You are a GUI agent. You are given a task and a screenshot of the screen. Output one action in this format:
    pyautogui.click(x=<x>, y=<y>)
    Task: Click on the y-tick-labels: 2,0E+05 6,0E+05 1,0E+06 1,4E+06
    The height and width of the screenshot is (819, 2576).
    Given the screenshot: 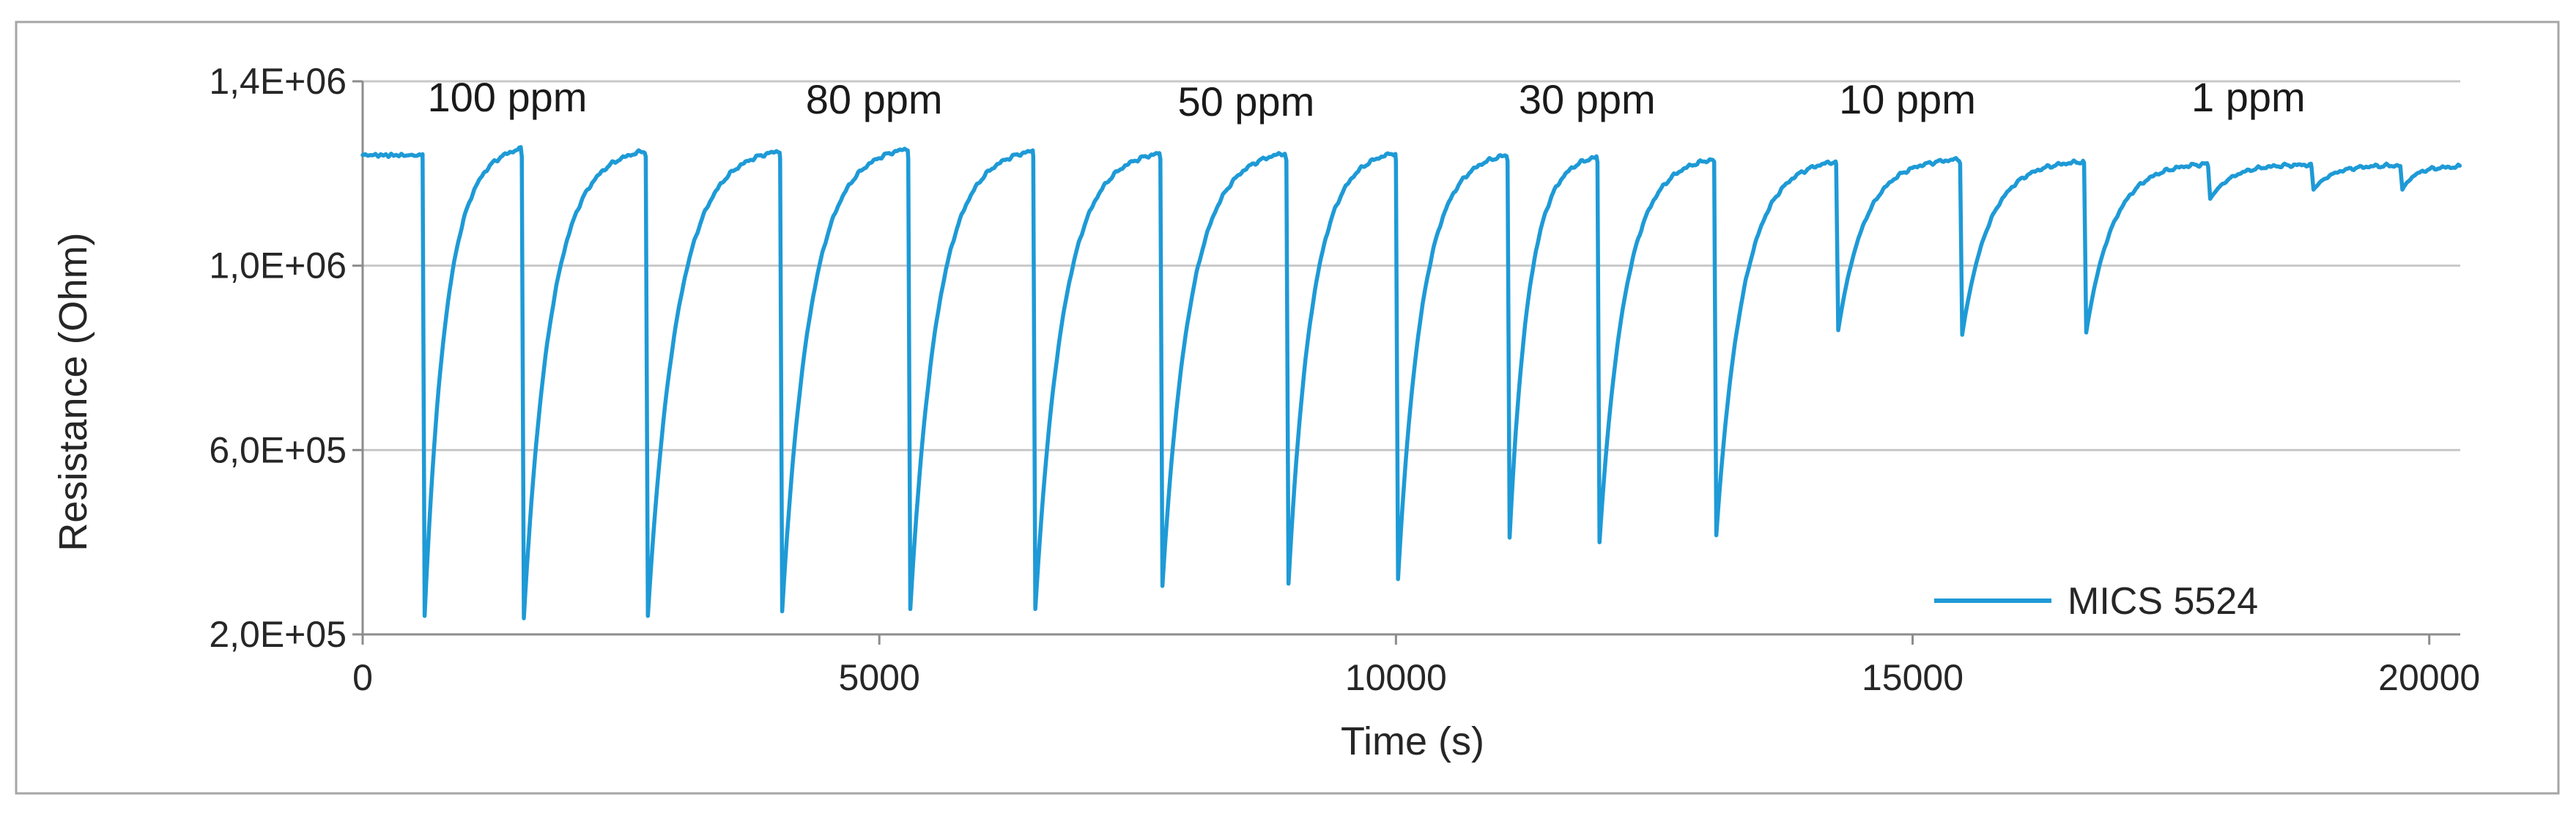 What is the action you would take?
    pyautogui.click(x=278, y=358)
    